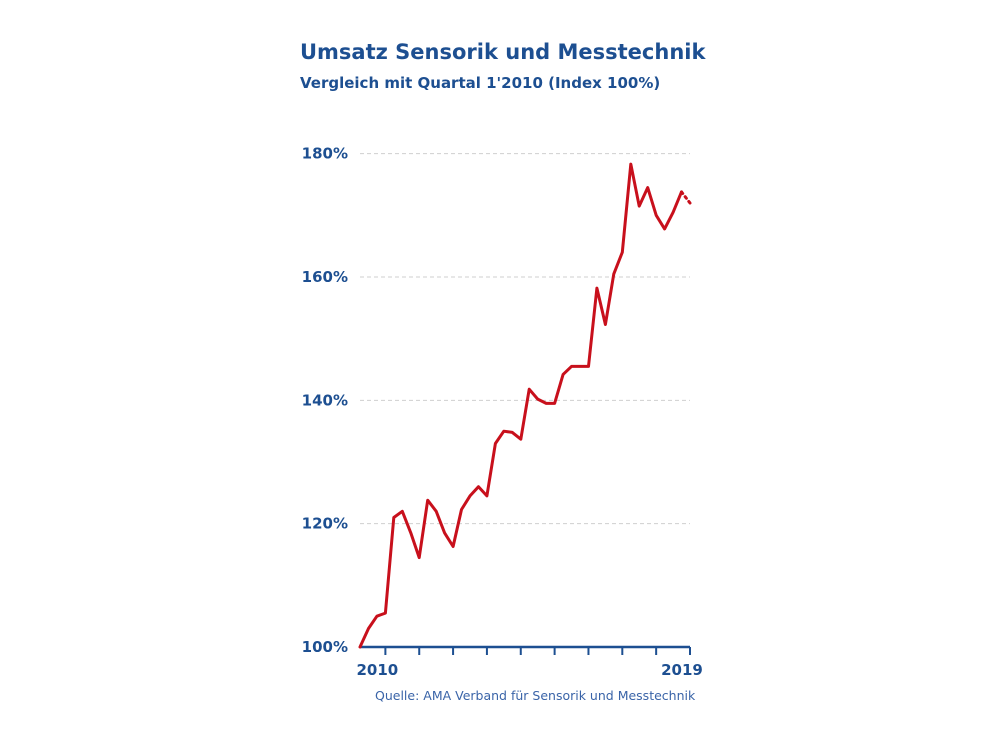  I want to click on y-tick-label: 100%, so click(325, 647).